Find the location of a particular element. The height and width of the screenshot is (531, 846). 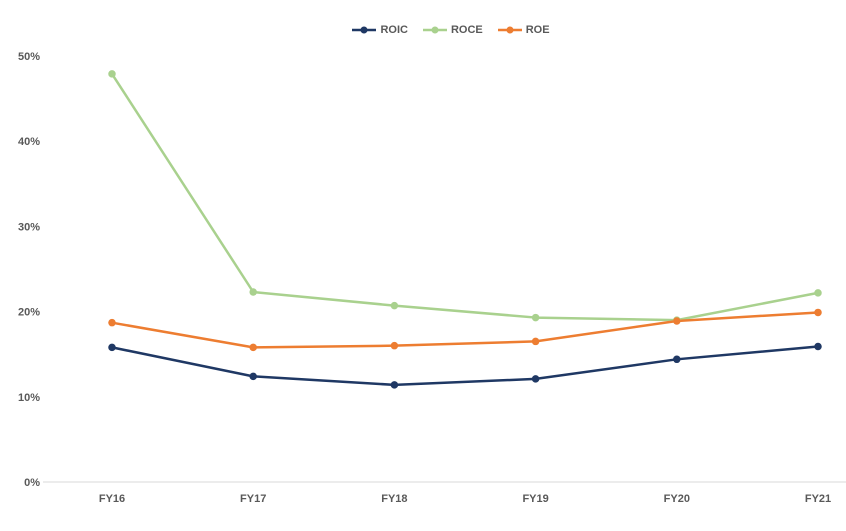

y-axis-tick-label: 20% is located at coordinates (29, 313).